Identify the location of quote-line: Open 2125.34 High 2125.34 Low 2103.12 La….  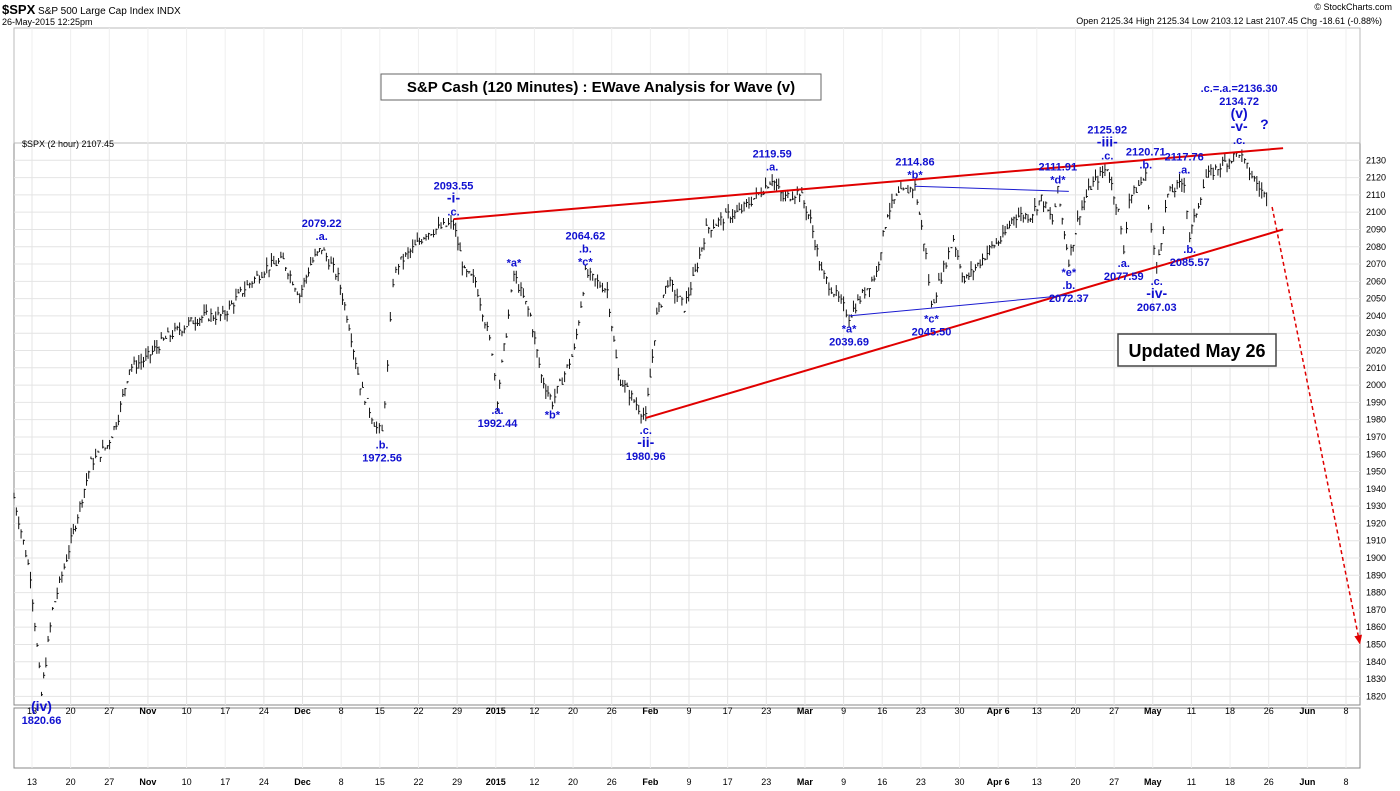
(1229, 21).